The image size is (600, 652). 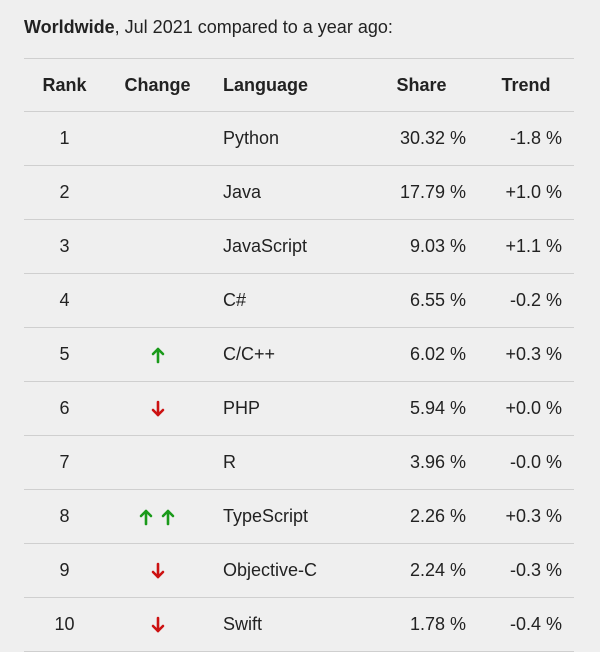 What do you see at coordinates (64, 462) in the screenshot?
I see `rank-cell: 7` at bounding box center [64, 462].